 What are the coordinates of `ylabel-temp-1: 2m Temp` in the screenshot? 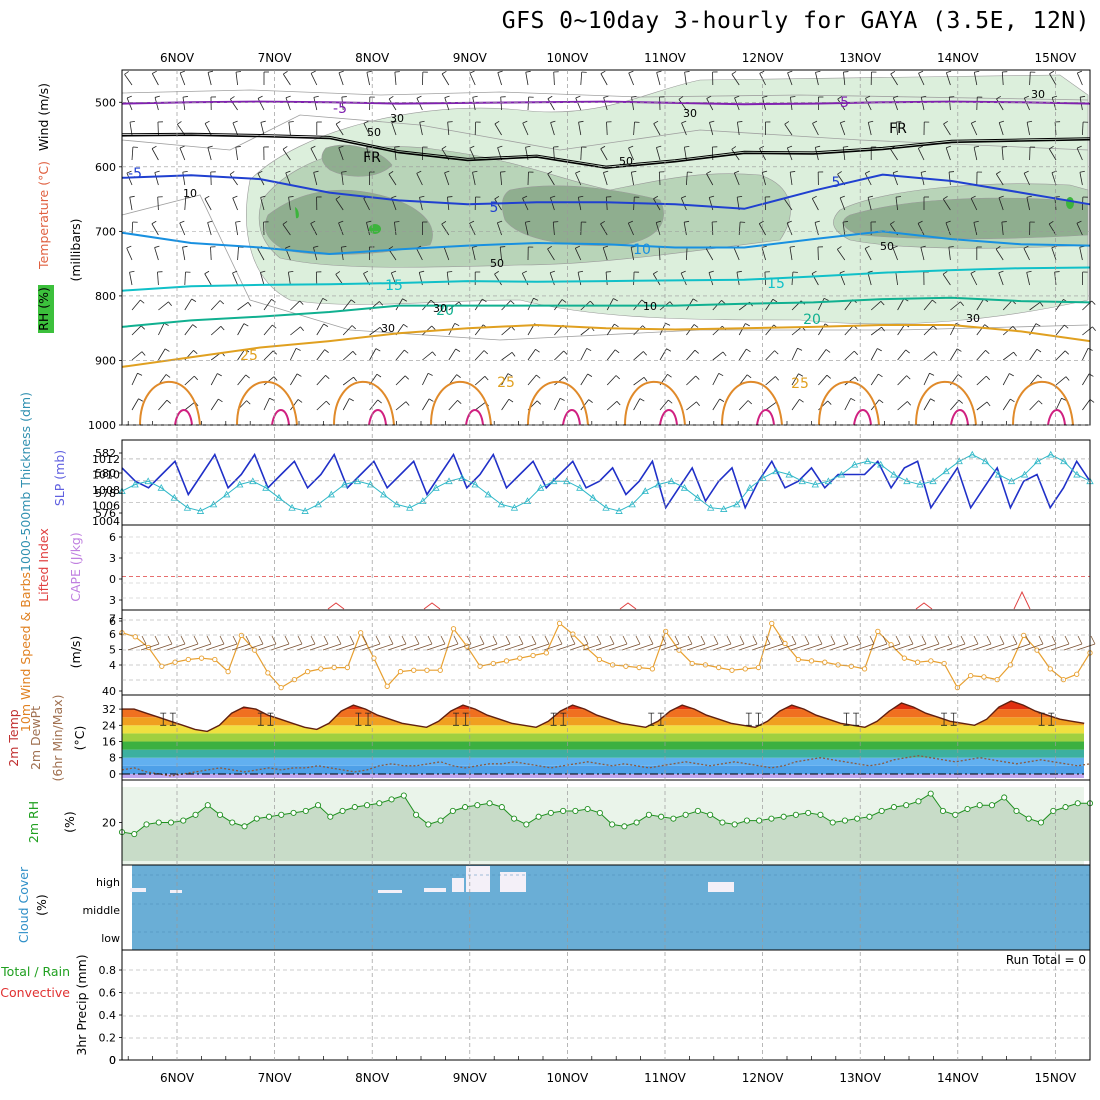 It's located at (13, 737).